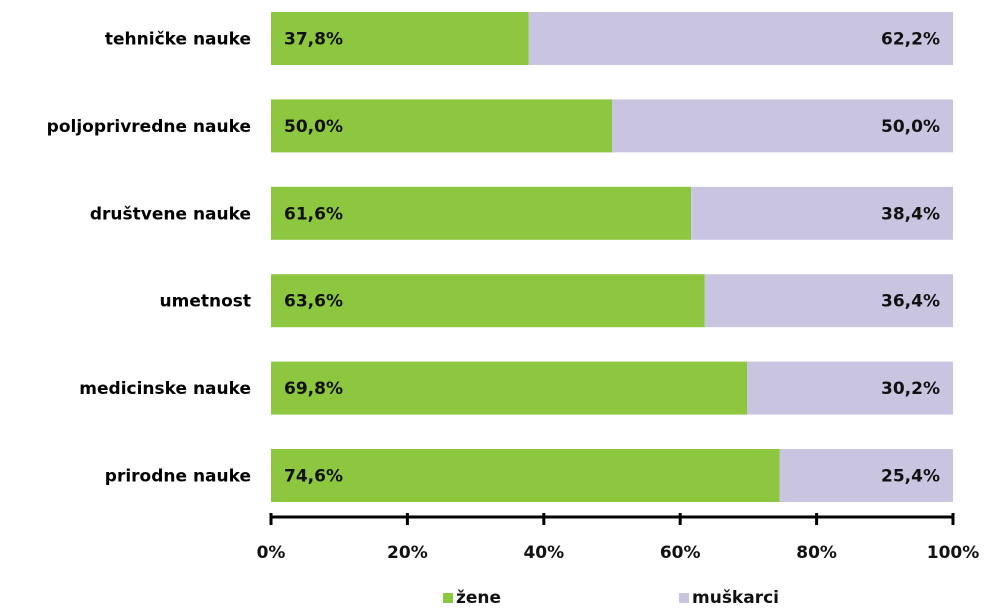  What do you see at coordinates (313, 40) in the screenshot?
I see `data-label-zene-row-1: 37,8%` at bounding box center [313, 40].